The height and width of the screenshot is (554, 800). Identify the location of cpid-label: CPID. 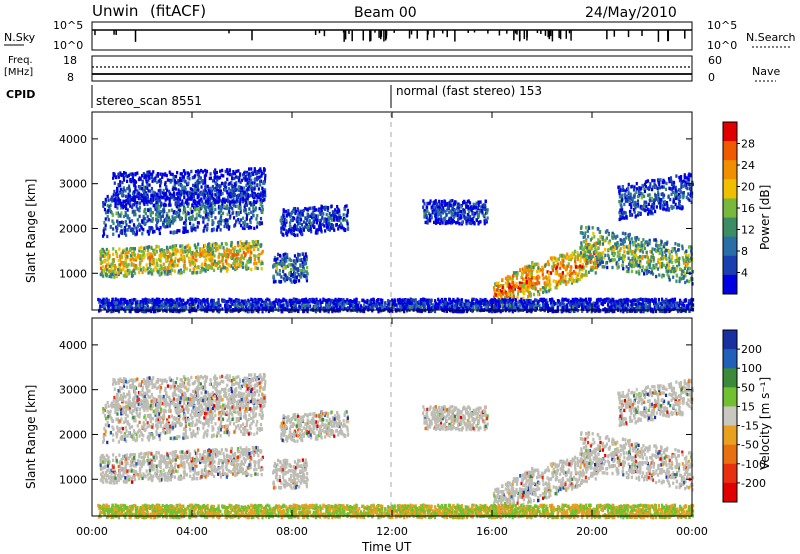
(20, 94).